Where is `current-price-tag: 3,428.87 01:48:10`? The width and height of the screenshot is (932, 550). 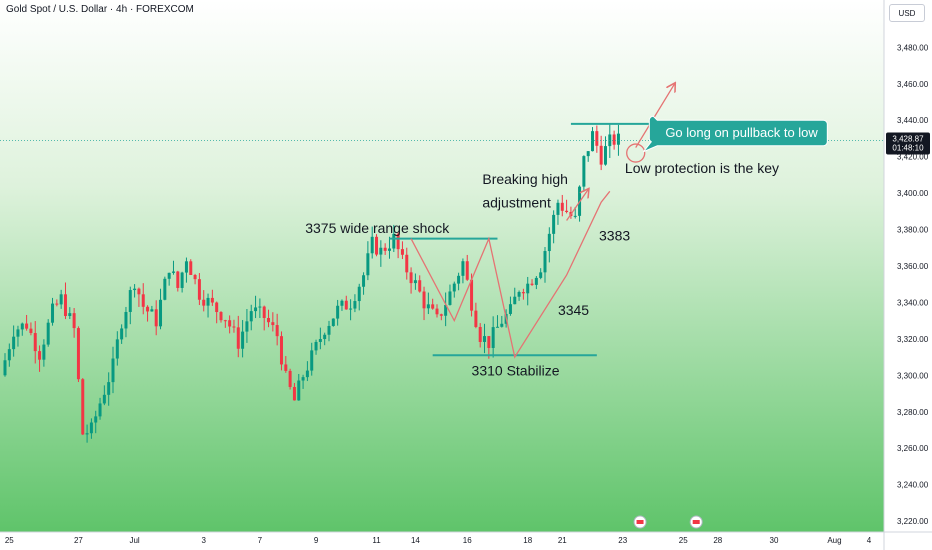 current-price-tag: 3,428.87 01:48:10 is located at coordinates (908, 143).